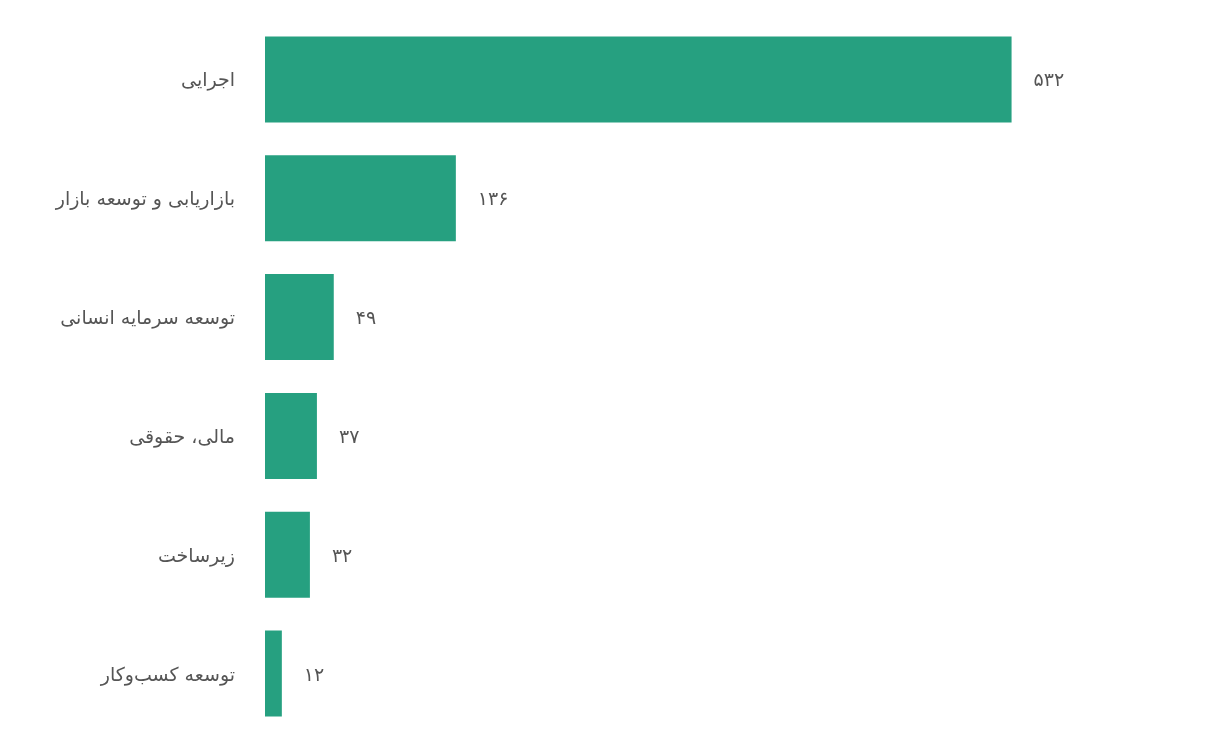 The height and width of the screenshot is (743, 1205). What do you see at coordinates (366, 317) in the screenshot?
I see `data-label: ۴۹` at bounding box center [366, 317].